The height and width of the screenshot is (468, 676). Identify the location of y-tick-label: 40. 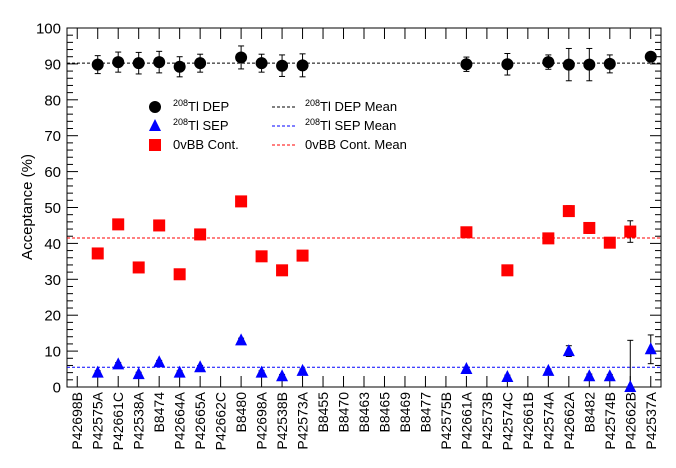
(52, 244).